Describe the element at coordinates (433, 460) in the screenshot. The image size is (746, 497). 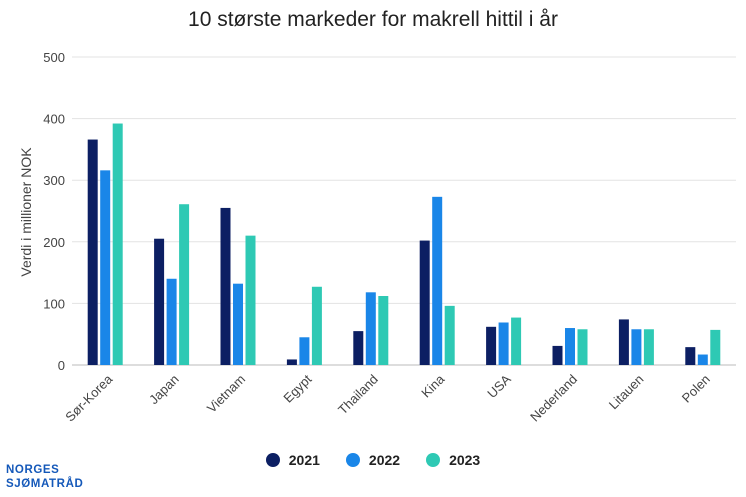
I see `legend-swatch-2023` at that location.